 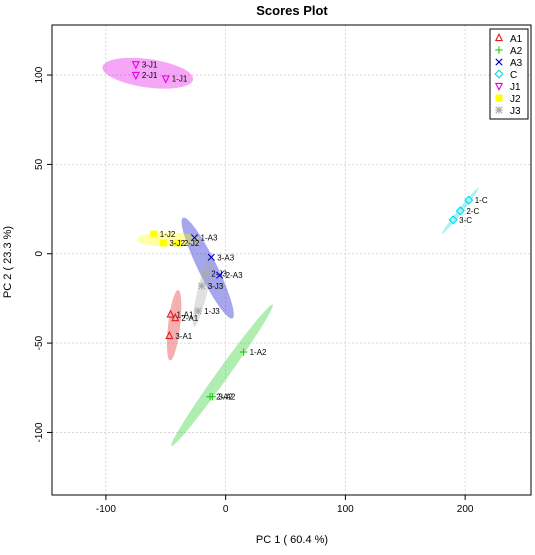 What do you see at coordinates (154, 234) in the screenshot?
I see `point-1-j2` at bounding box center [154, 234].